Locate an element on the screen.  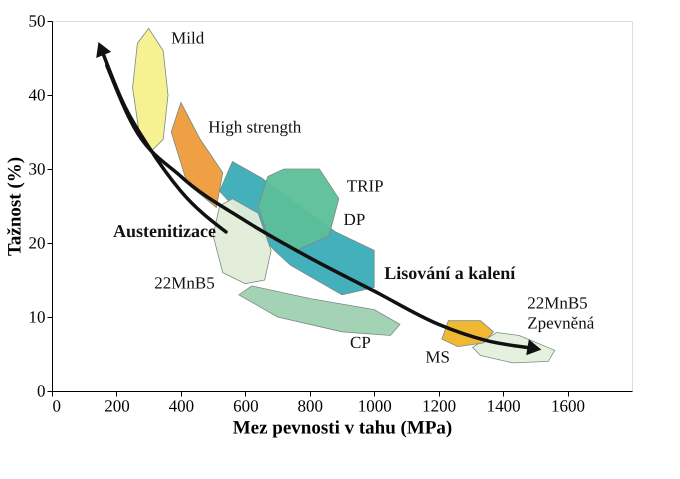
x-tick-label: 1000 is located at coordinates (375, 406).